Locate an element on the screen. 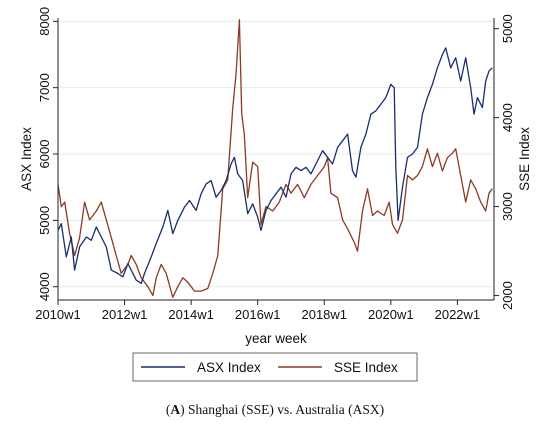  x-axis-title: year week is located at coordinates (276, 338).